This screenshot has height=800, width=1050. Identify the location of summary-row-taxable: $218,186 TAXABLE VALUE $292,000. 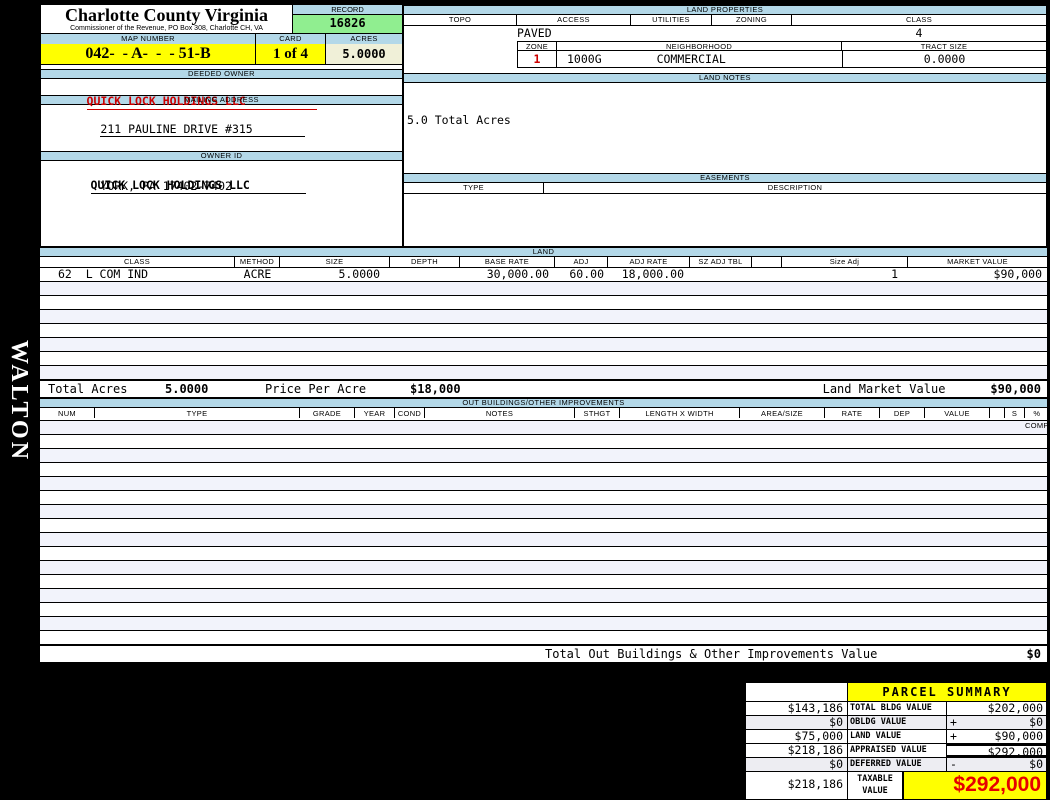
(896, 785).